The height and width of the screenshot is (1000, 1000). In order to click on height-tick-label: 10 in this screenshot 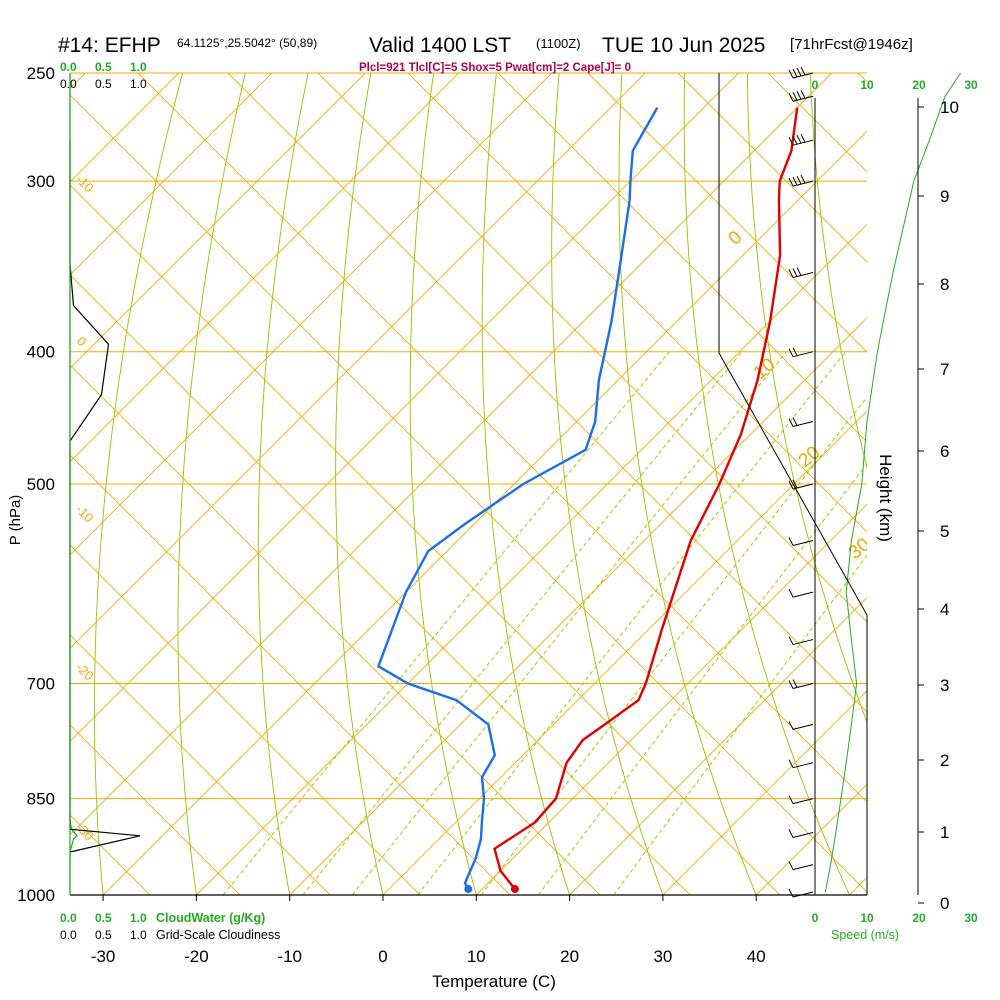, I will do `click(949, 107)`.